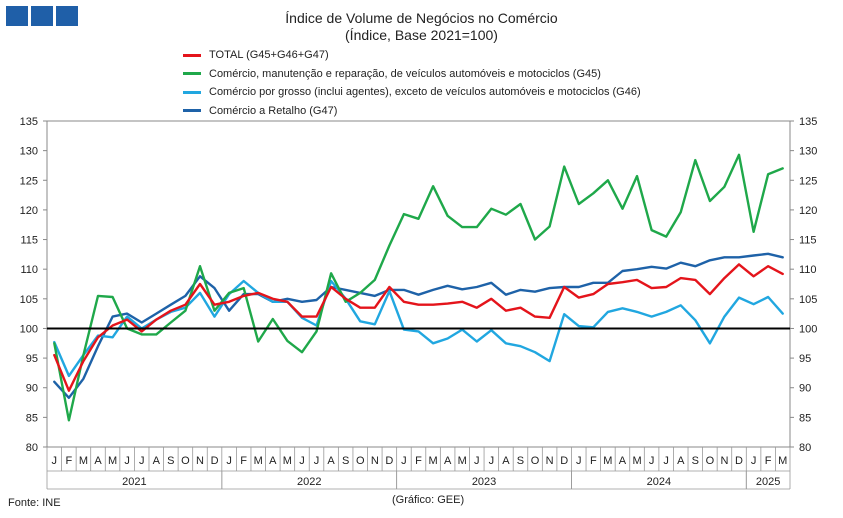 Image resolution: width=843 pixels, height=518 pixels. What do you see at coordinates (421, 18) in the screenshot?
I see `chart-title: Índice de Volume de Negócios no Comércio` at bounding box center [421, 18].